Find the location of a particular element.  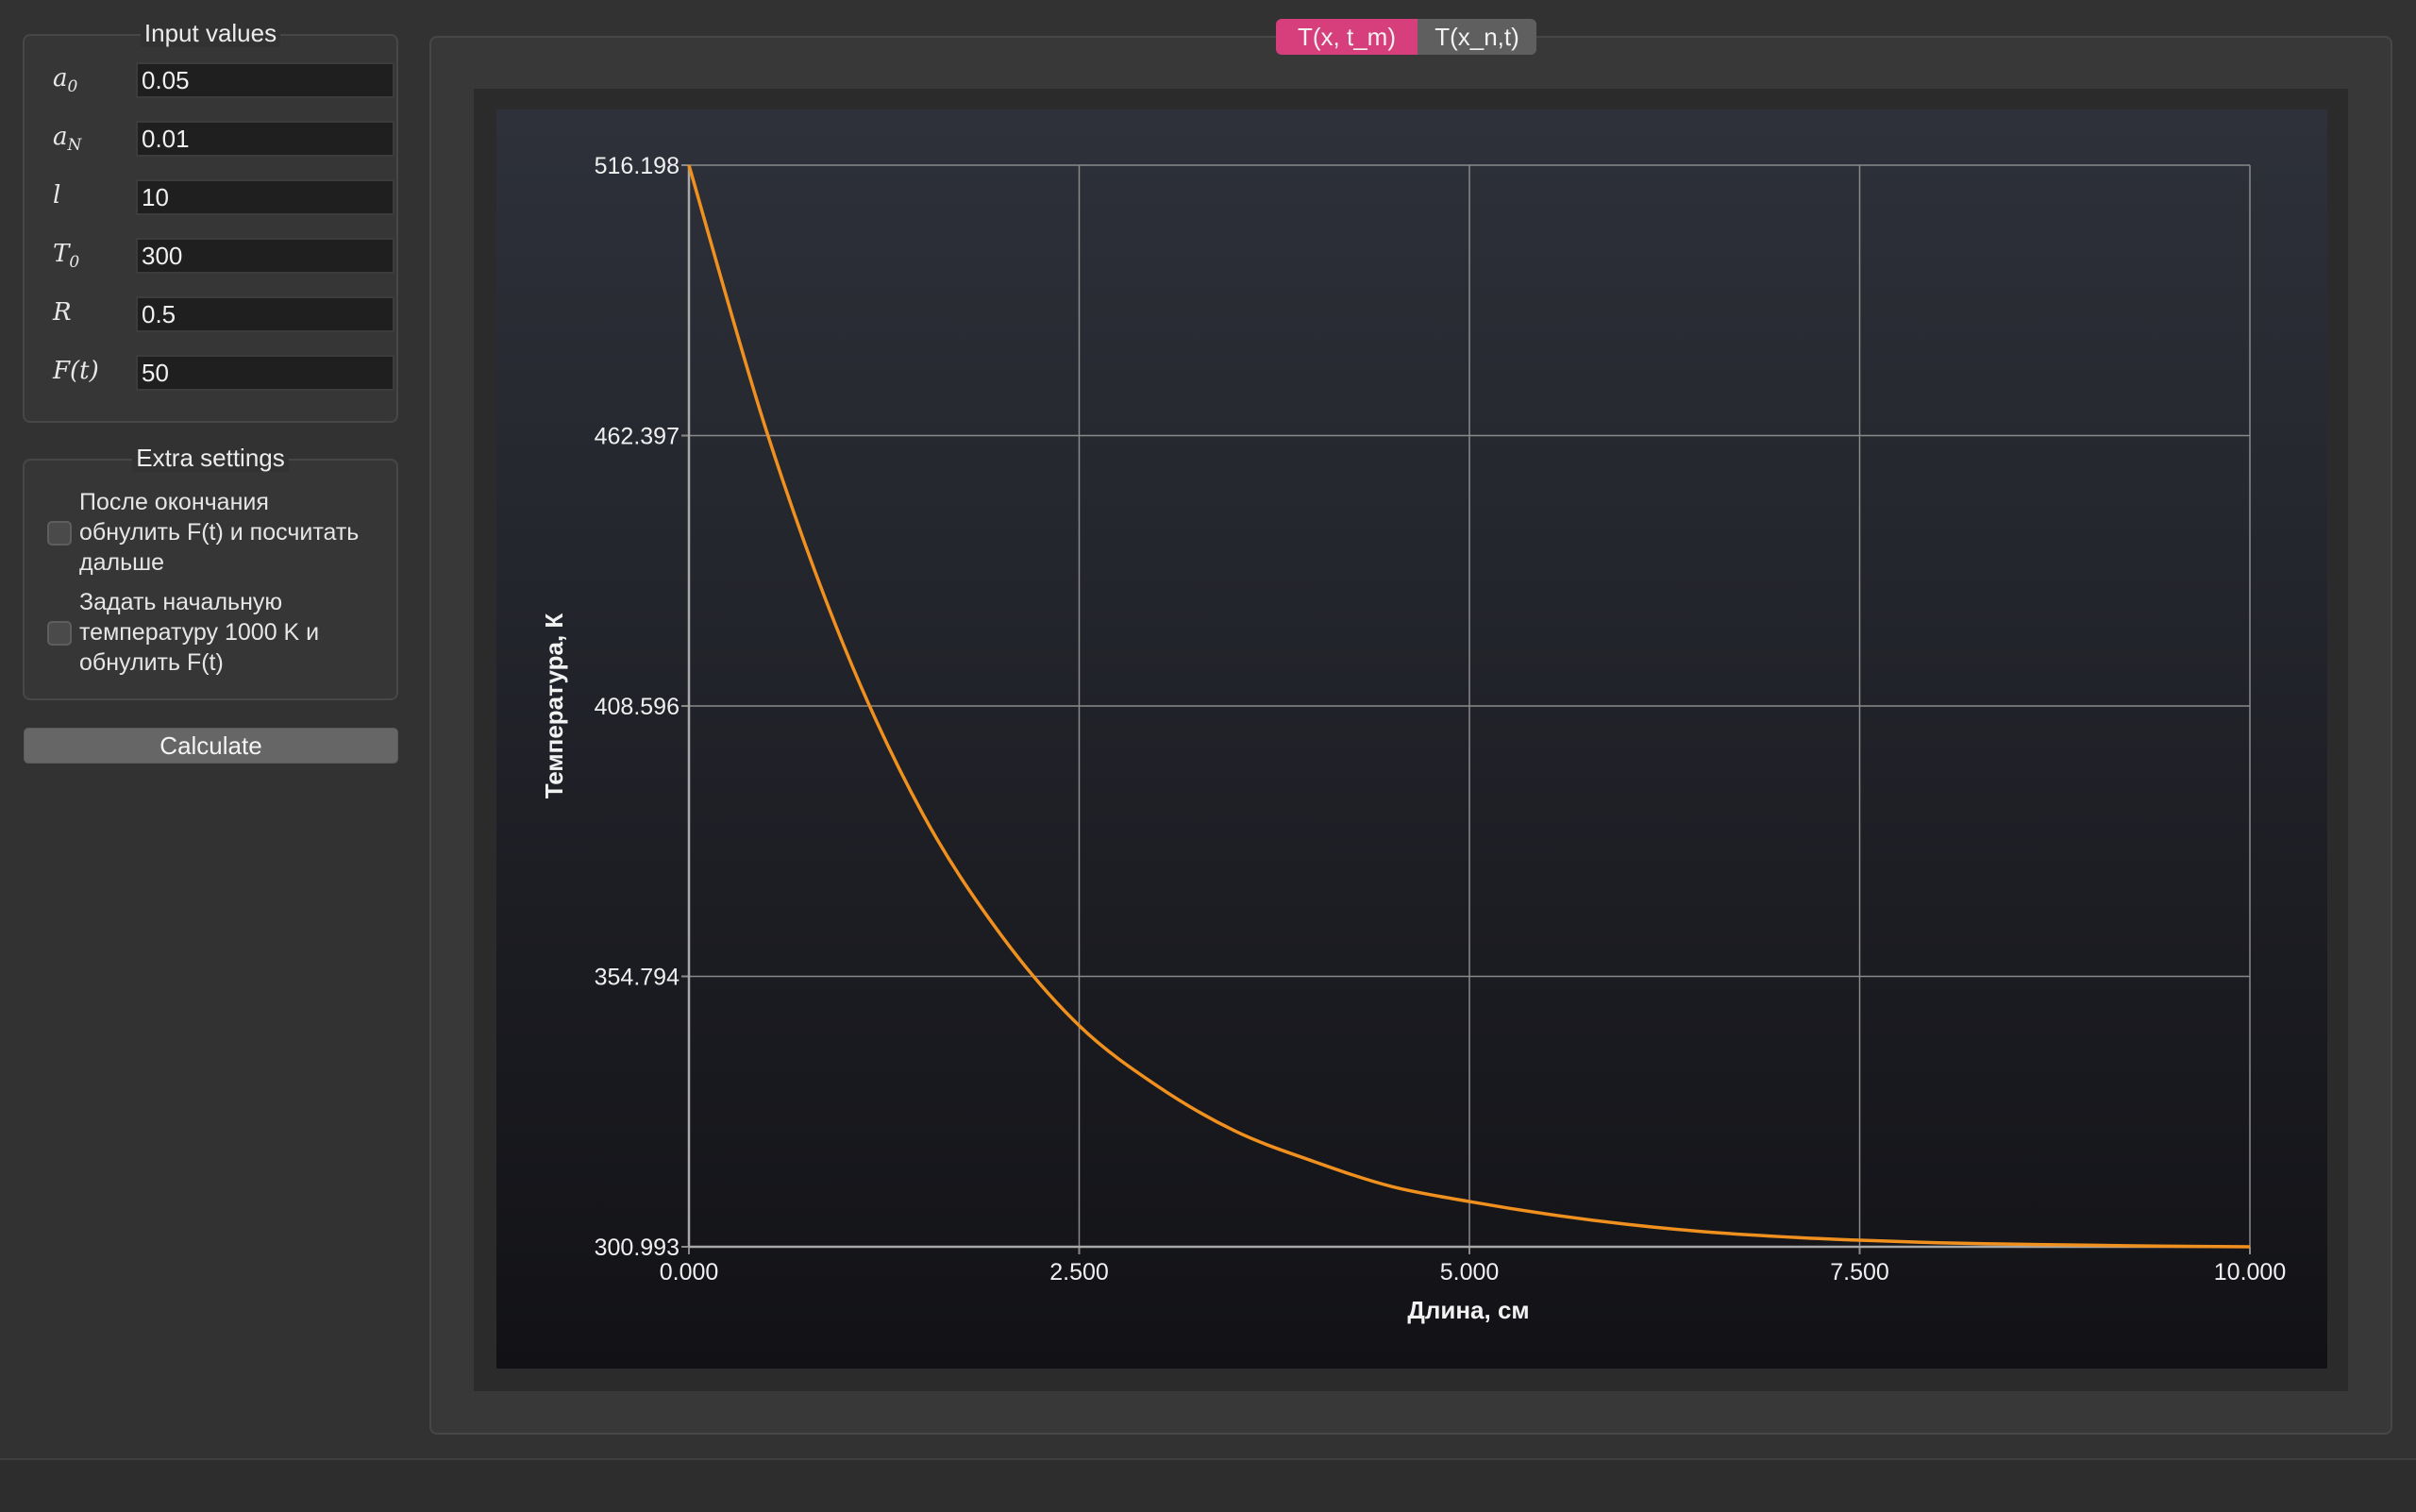

y-tick-label: 462.397 is located at coordinates (637, 437).